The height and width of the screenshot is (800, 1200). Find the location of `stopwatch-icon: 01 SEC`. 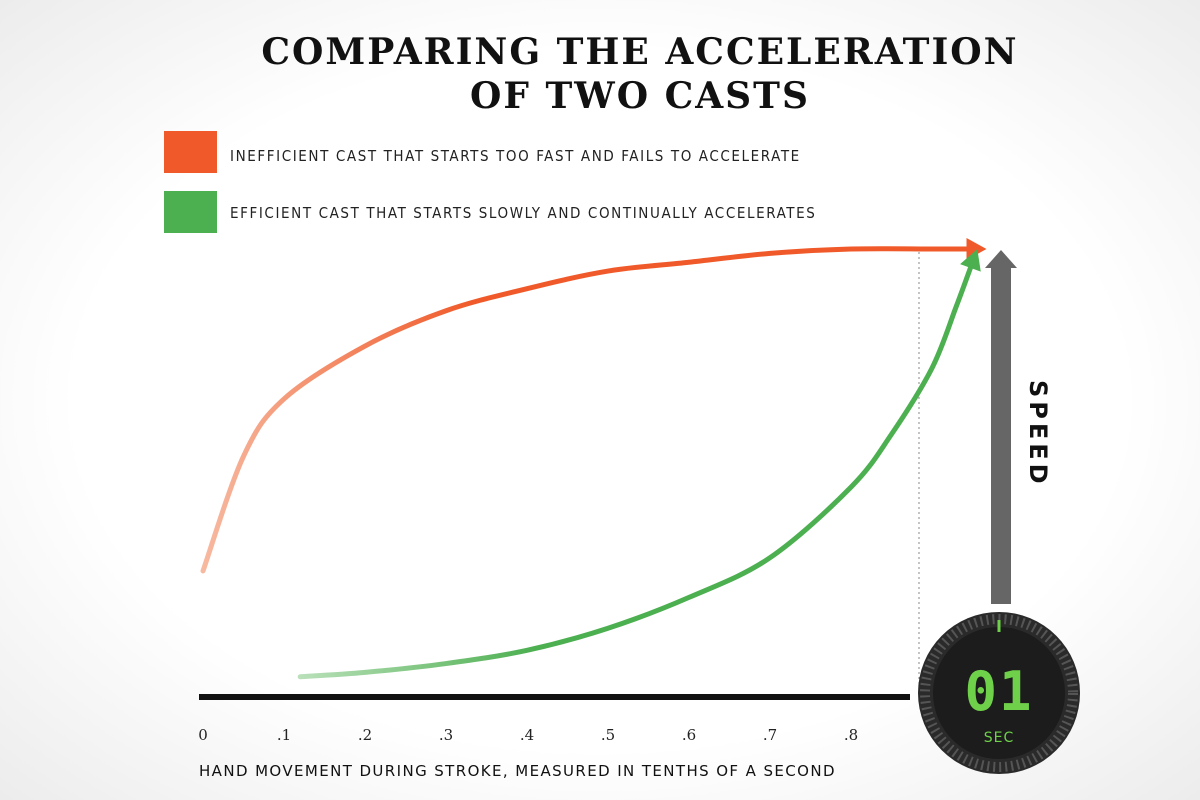

stopwatch-icon: 01 SEC is located at coordinates (999, 693).